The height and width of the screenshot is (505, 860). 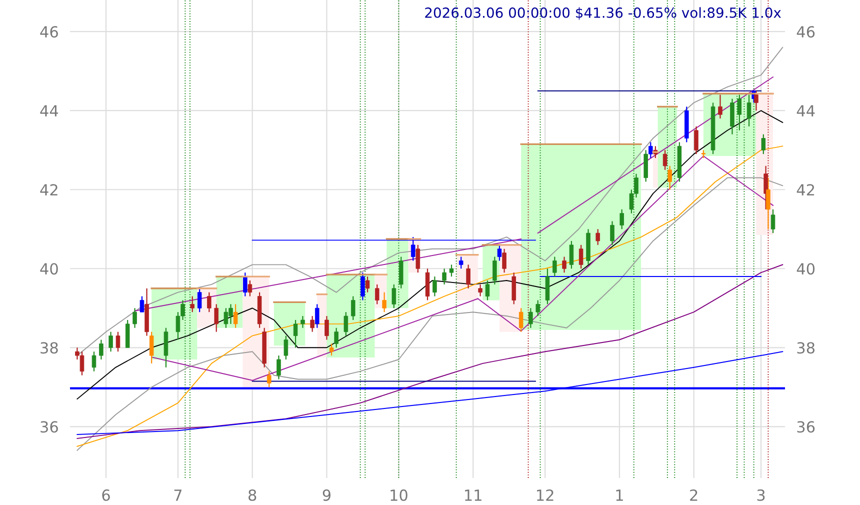 I want to click on x-tick-label: 2, so click(x=694, y=495).